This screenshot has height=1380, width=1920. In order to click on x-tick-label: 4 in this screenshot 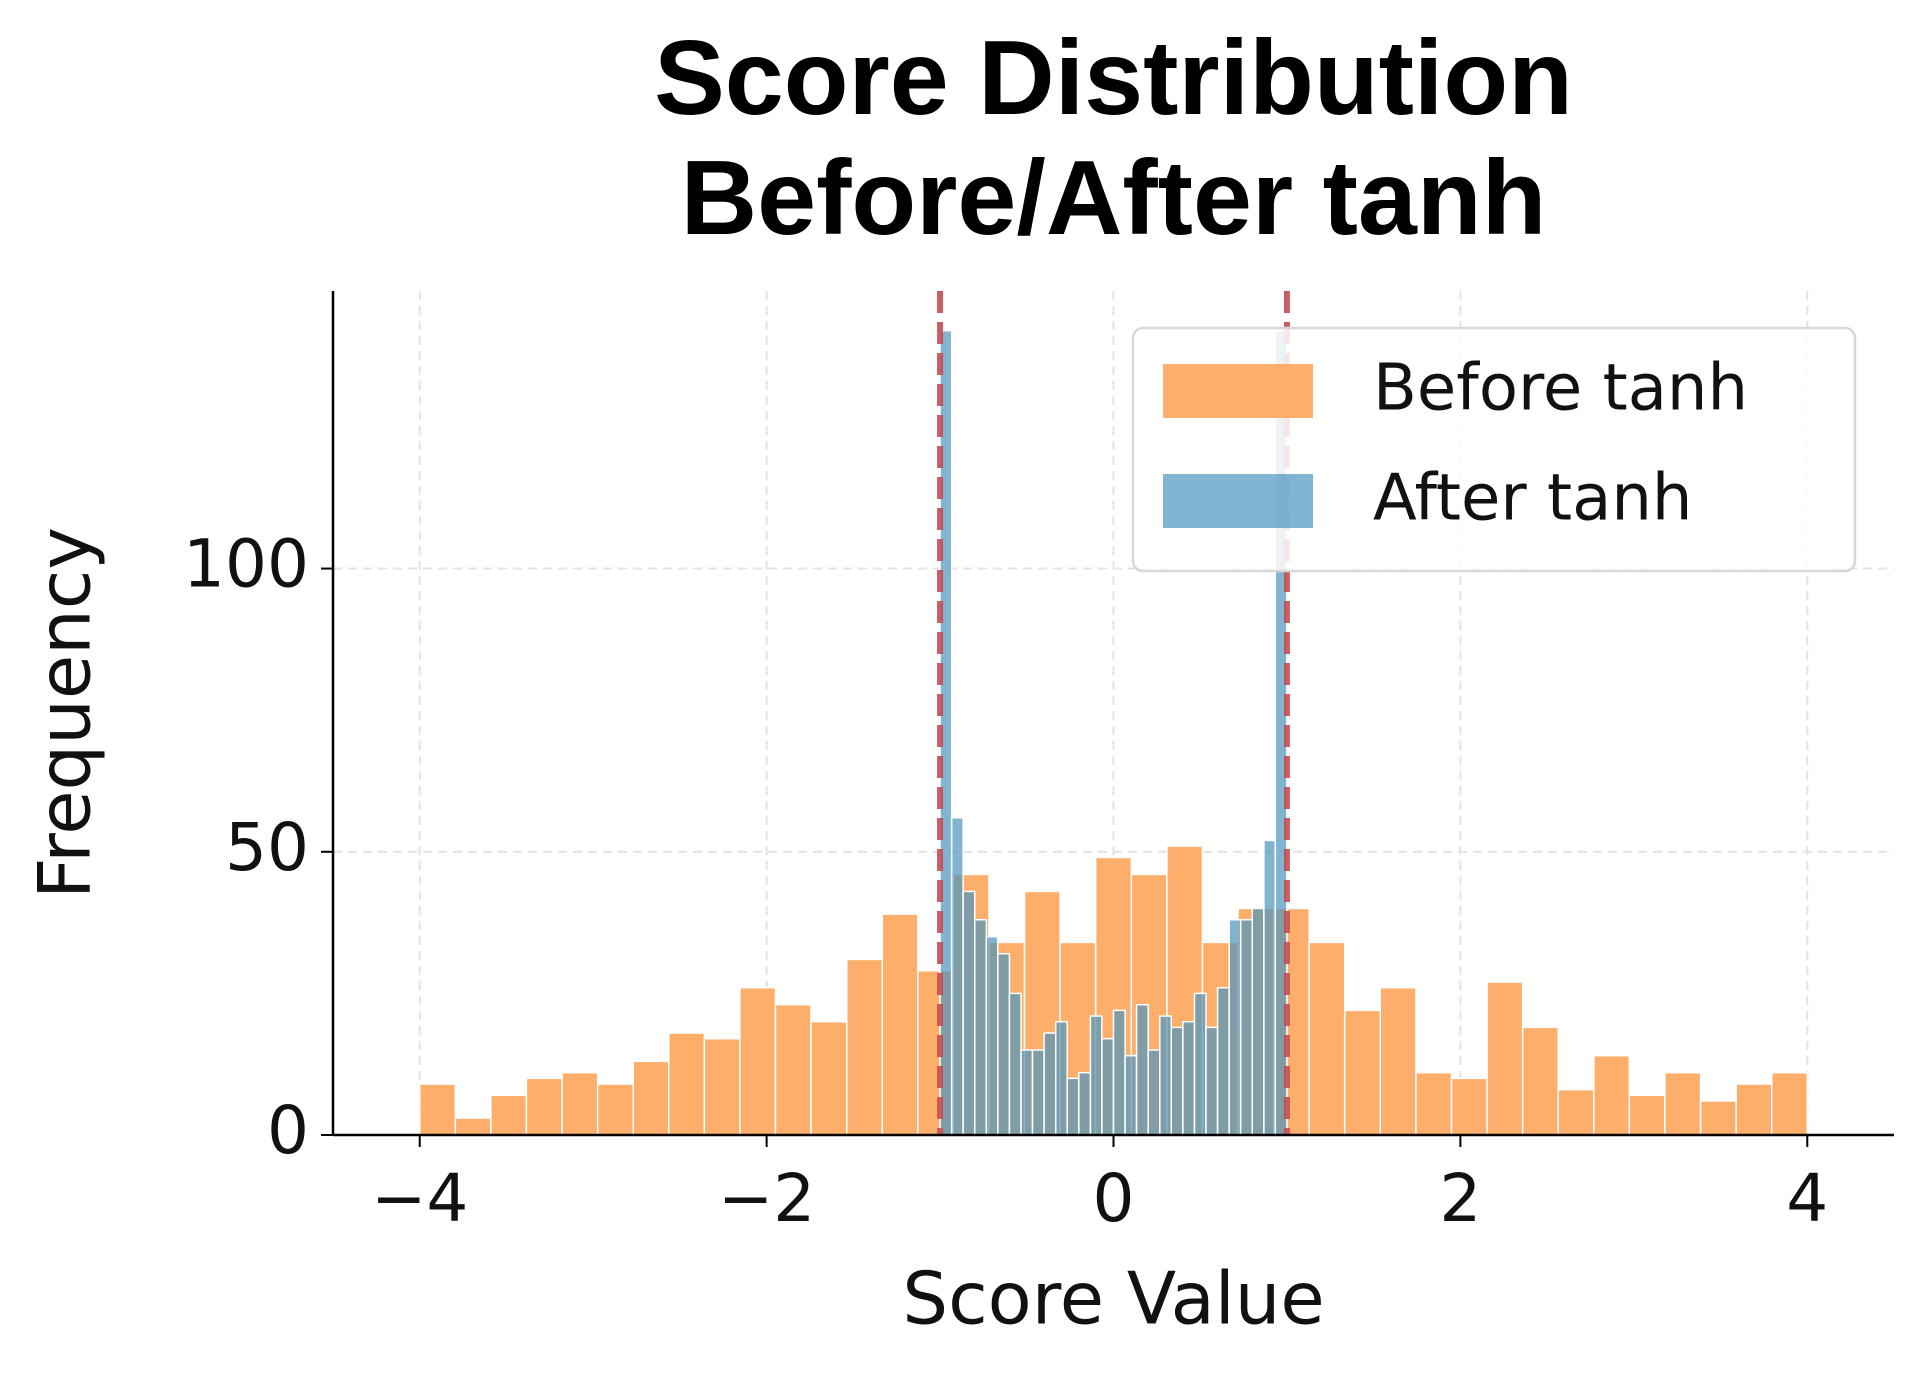, I will do `click(1807, 1198)`.